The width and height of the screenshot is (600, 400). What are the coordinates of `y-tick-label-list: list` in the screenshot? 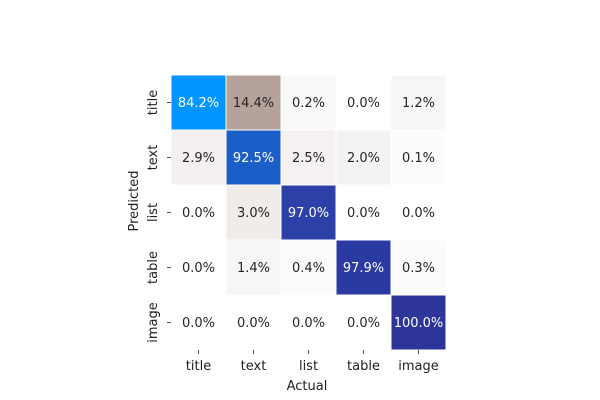 It's located at (153, 212).